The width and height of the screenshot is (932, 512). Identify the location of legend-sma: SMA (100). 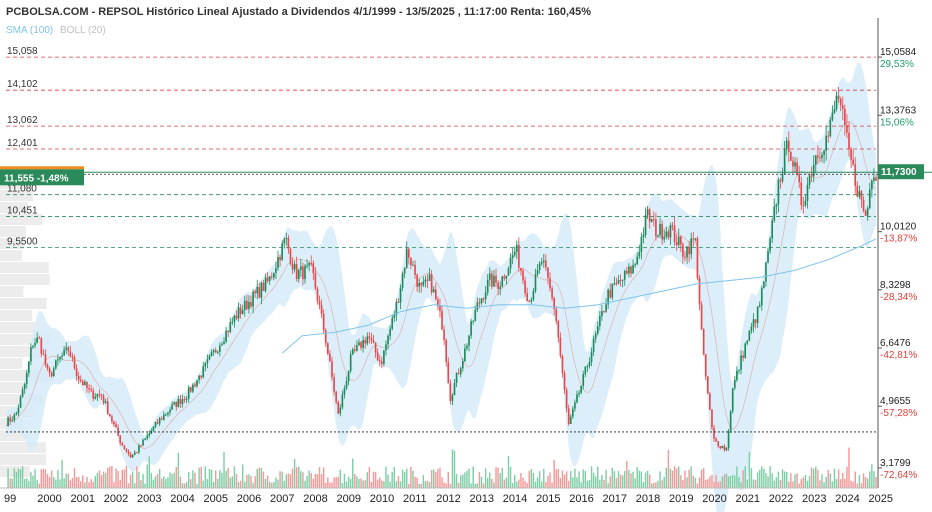
(29, 30).